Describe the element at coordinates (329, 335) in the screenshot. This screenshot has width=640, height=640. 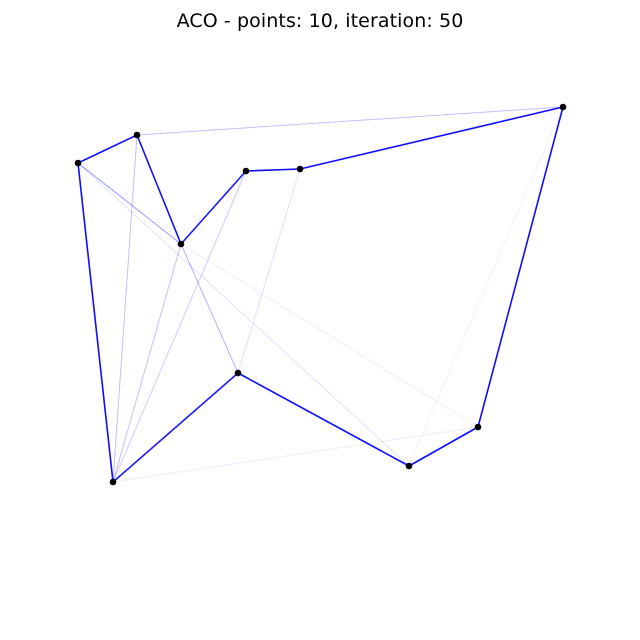
I see `edge-n2-n6` at that location.